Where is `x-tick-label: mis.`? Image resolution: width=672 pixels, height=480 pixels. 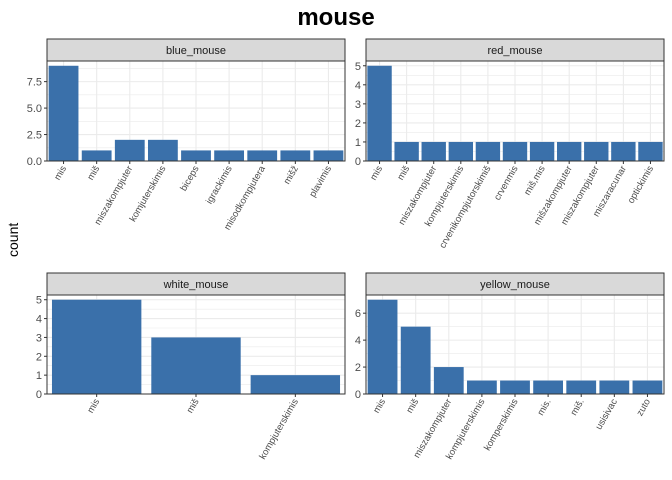 x-tick-label: mis. is located at coordinates (544, 407).